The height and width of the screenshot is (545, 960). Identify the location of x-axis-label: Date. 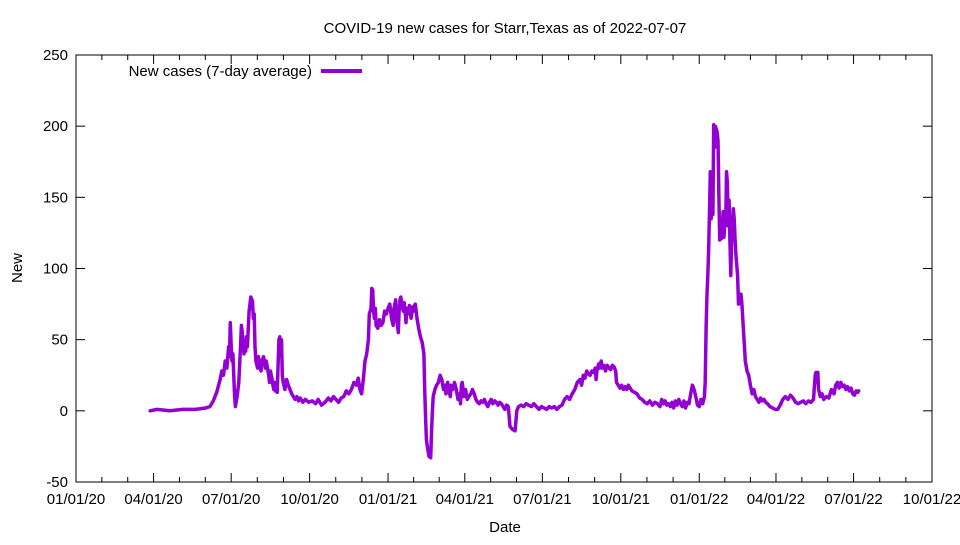
(505, 527).